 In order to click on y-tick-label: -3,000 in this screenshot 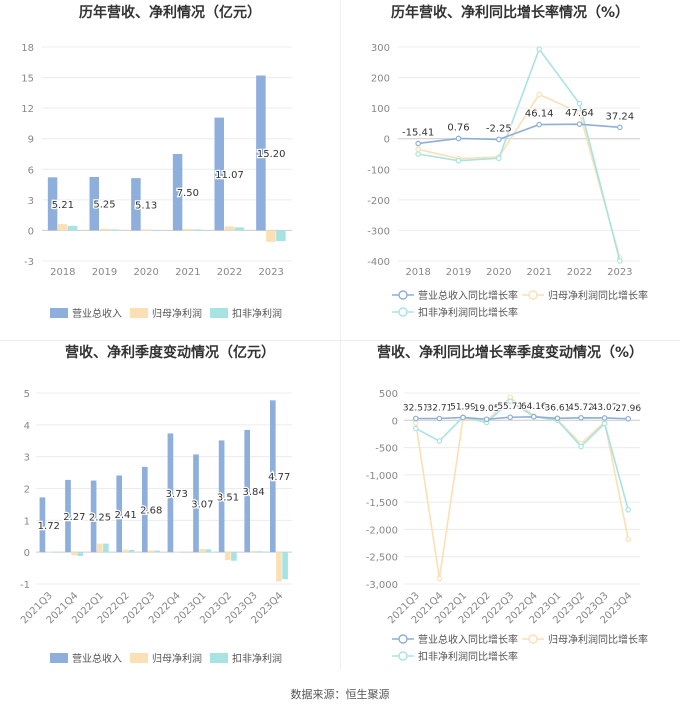, I will do `click(382, 585)`.